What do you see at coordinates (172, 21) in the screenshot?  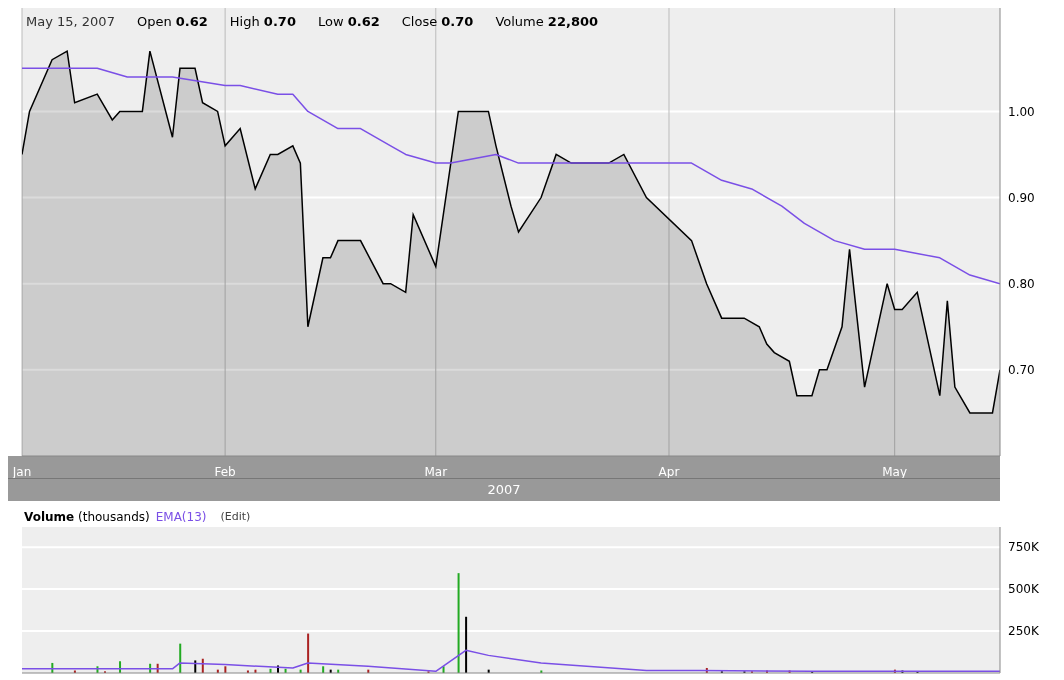 I see `annotation: Open 0.62` at bounding box center [172, 21].